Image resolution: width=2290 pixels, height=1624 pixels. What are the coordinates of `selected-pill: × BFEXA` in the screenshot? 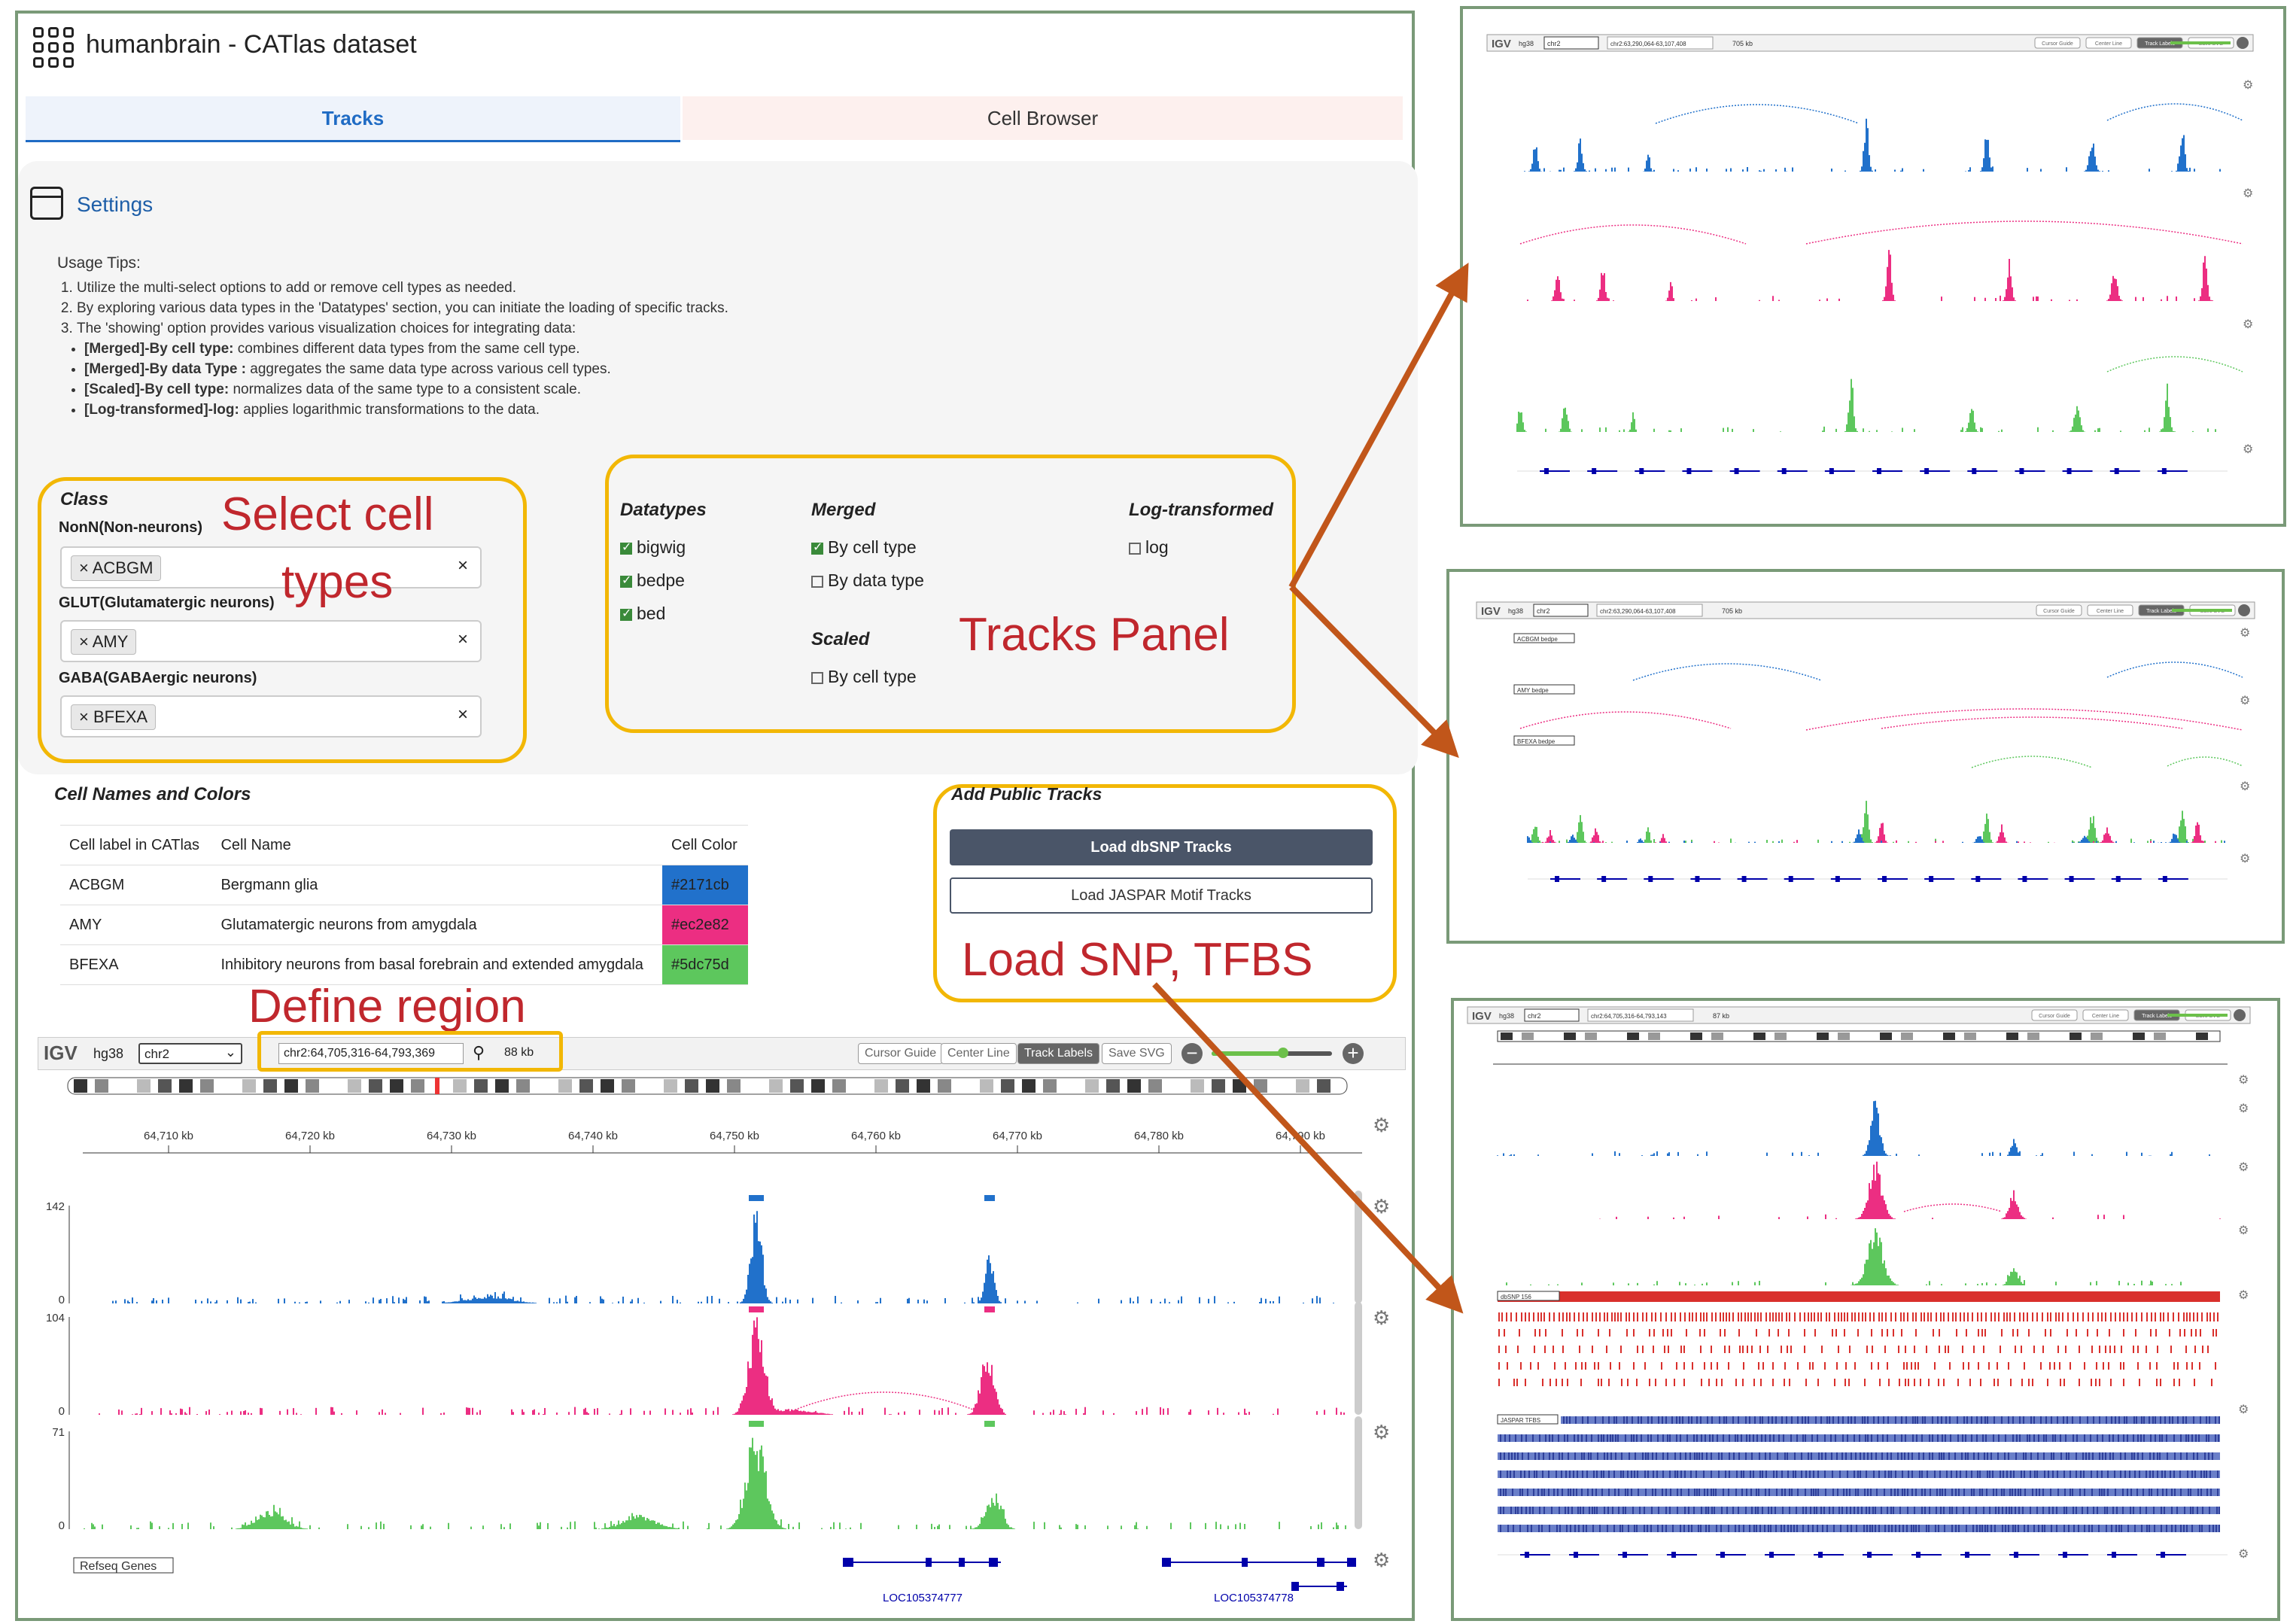 It's located at (114, 717).